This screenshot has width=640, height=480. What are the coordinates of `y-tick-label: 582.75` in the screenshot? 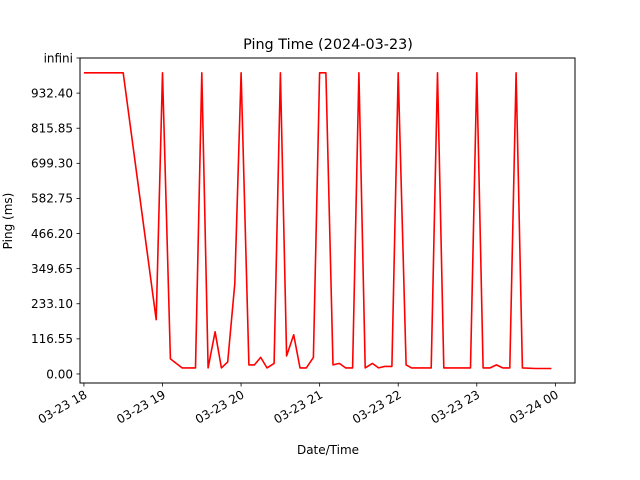 It's located at (52, 199).